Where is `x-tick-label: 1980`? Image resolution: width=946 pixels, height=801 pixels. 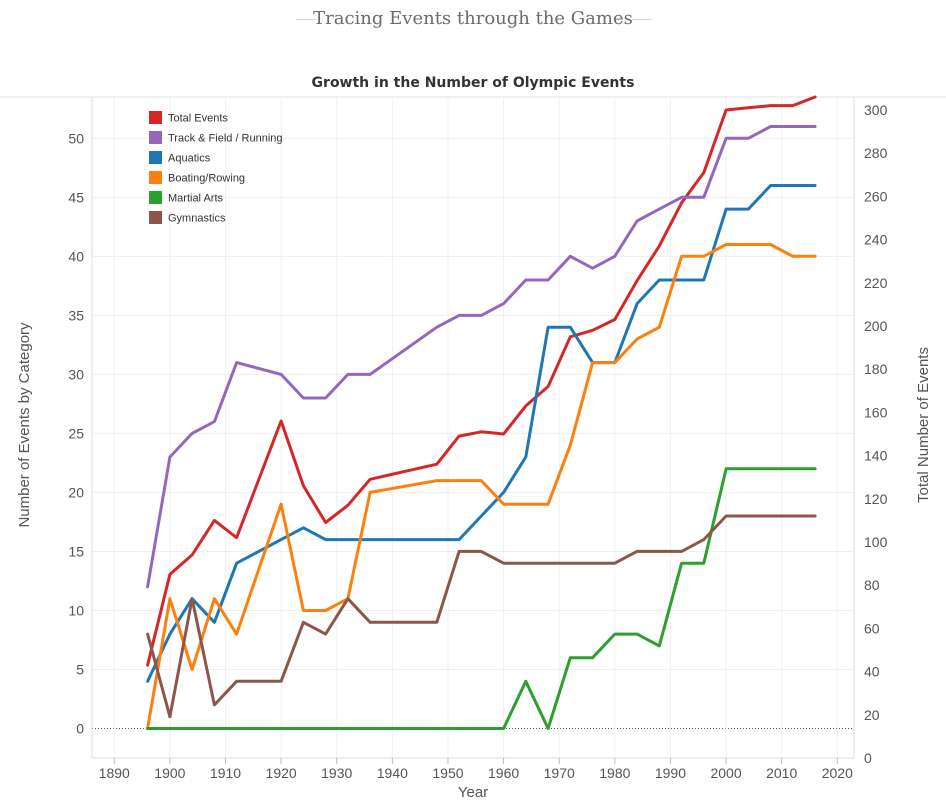
x-tick-label: 1980 is located at coordinates (614, 773).